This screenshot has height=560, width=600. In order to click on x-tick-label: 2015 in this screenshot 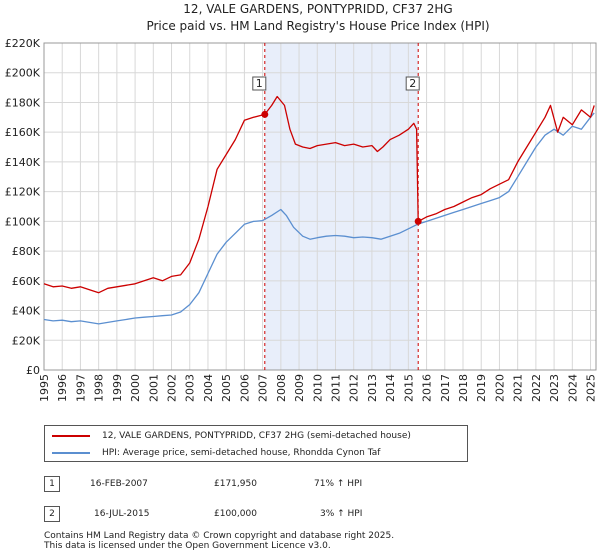, I will do `click(408, 388)`.